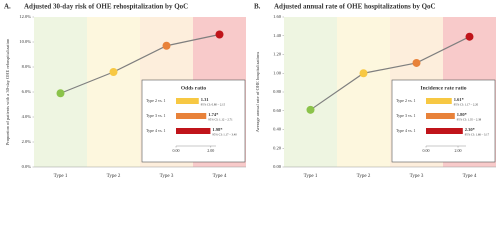 This screenshot has width=500, height=240. What do you see at coordinates (27, 66) in the screenshot?
I see `y-tick-label: 8.0%` at bounding box center [27, 66].